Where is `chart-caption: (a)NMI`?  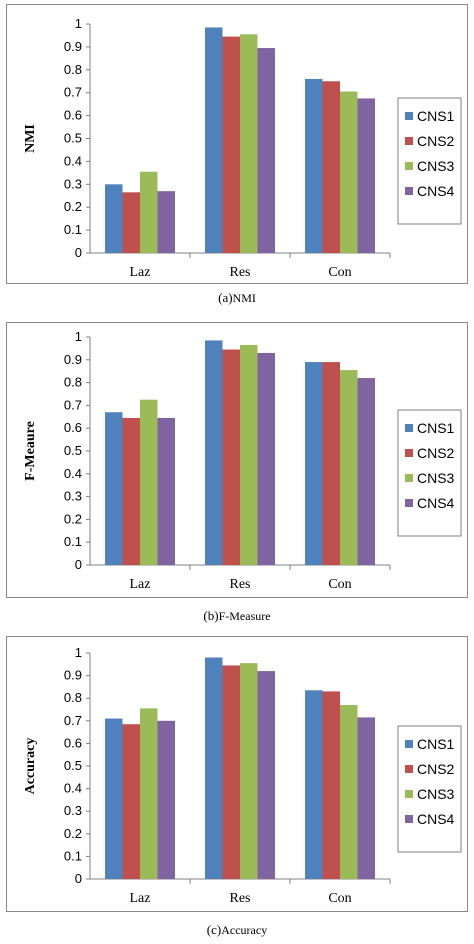
chart-caption: (a)NMI is located at coordinates (237, 298).